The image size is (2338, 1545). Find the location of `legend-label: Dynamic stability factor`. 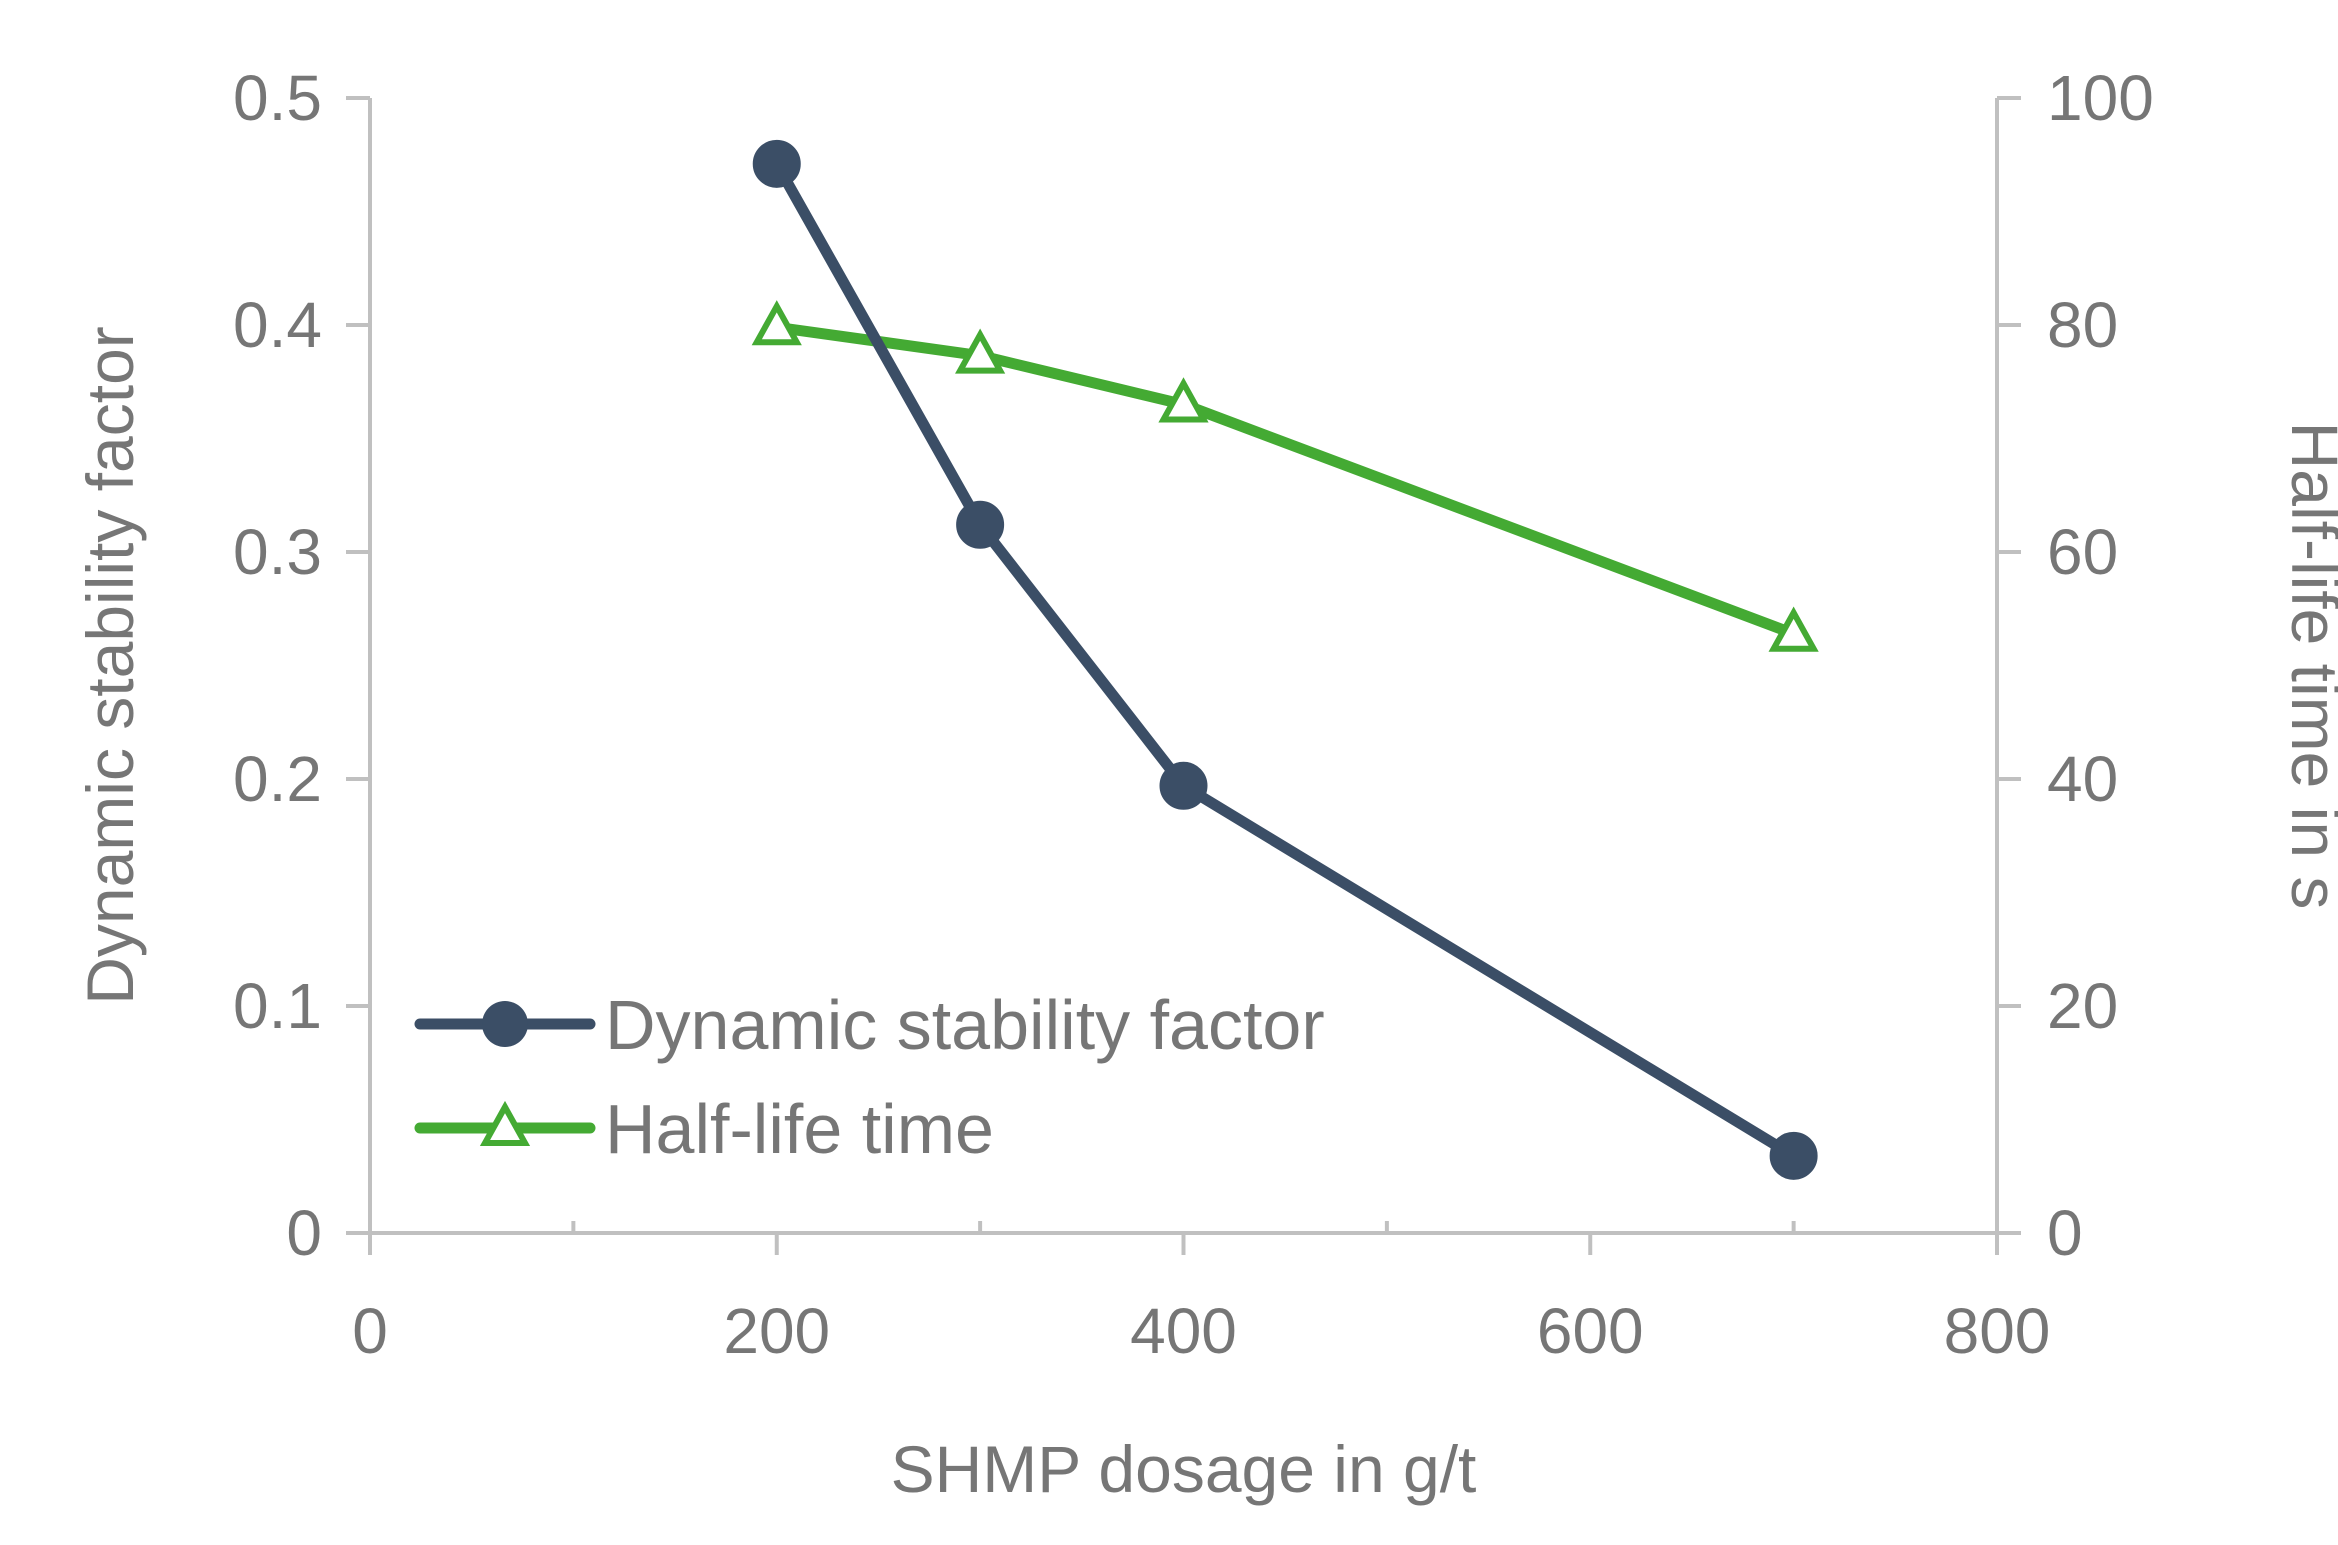

legend-label: Dynamic stability factor is located at coordinates (965, 1025).